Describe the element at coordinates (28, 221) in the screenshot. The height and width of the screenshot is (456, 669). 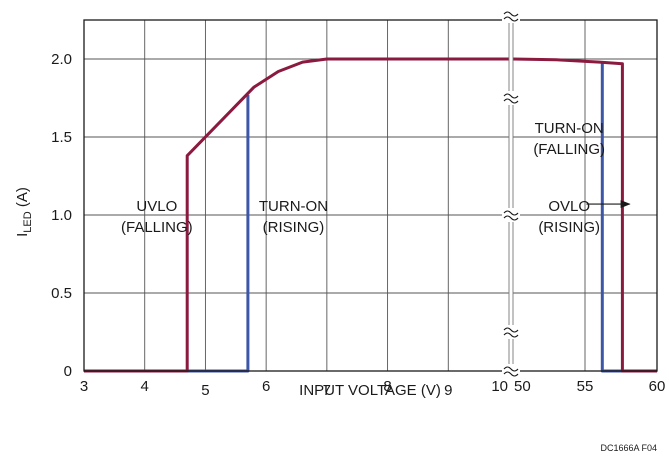
I see `y-axis-label-sub: LED` at that location.